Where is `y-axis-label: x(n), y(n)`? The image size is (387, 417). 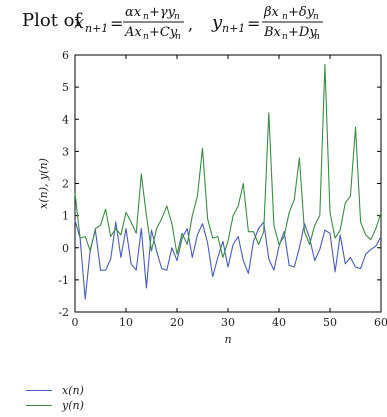
y-axis-label: x(n), y(n) is located at coordinates (43, 183).